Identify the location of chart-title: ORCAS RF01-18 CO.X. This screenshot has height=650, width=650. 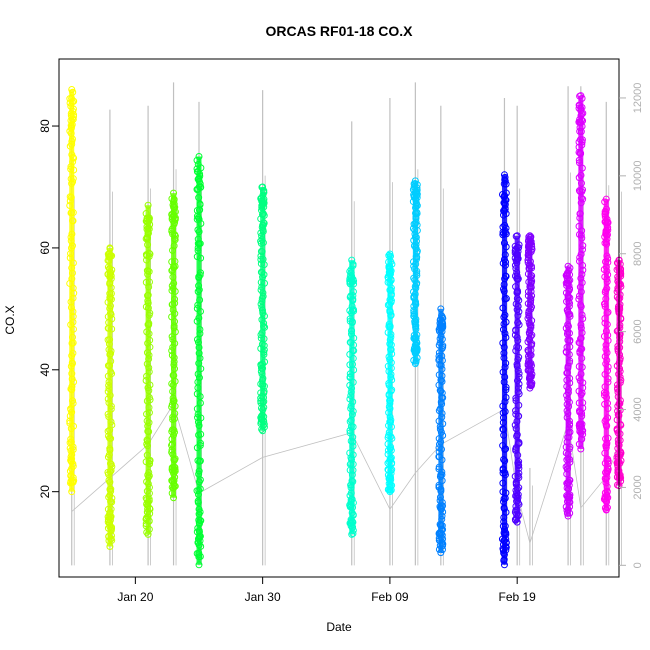
(339, 31).